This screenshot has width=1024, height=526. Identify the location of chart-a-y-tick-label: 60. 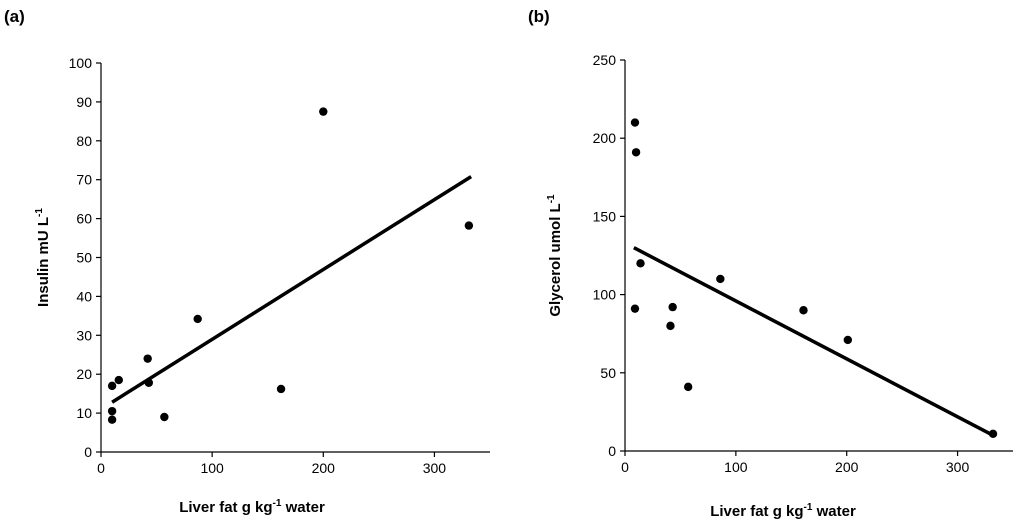
(84, 219).